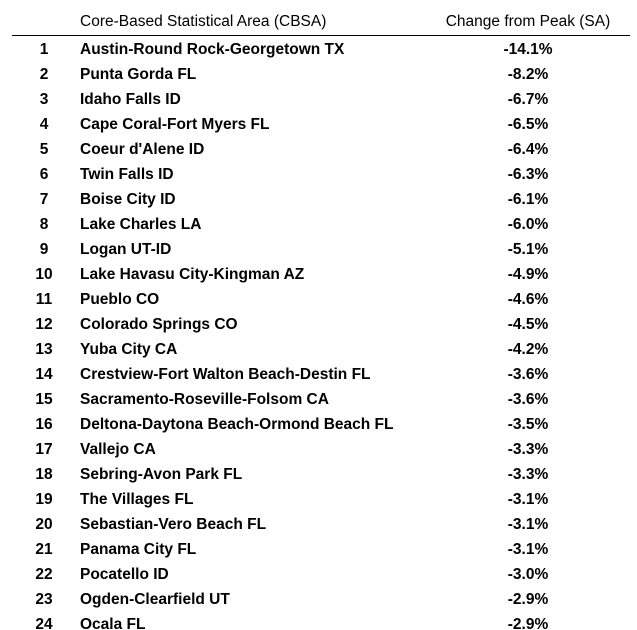 The image size is (637, 630). Describe the element at coordinates (44, 574) in the screenshot. I see `row-rank: 22` at that location.